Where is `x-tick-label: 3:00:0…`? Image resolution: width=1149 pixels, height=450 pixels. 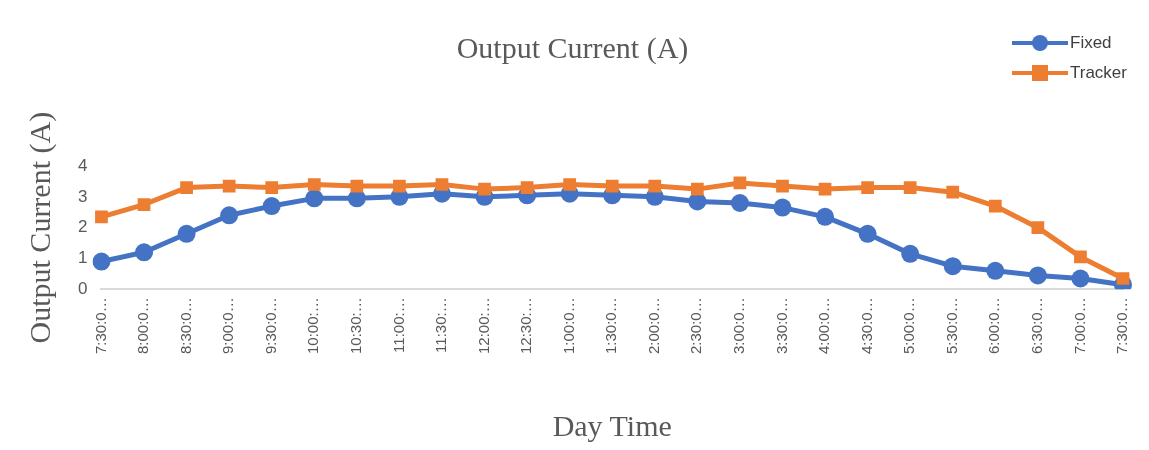 x-tick-label: 3:00:0… is located at coordinates (739, 326).